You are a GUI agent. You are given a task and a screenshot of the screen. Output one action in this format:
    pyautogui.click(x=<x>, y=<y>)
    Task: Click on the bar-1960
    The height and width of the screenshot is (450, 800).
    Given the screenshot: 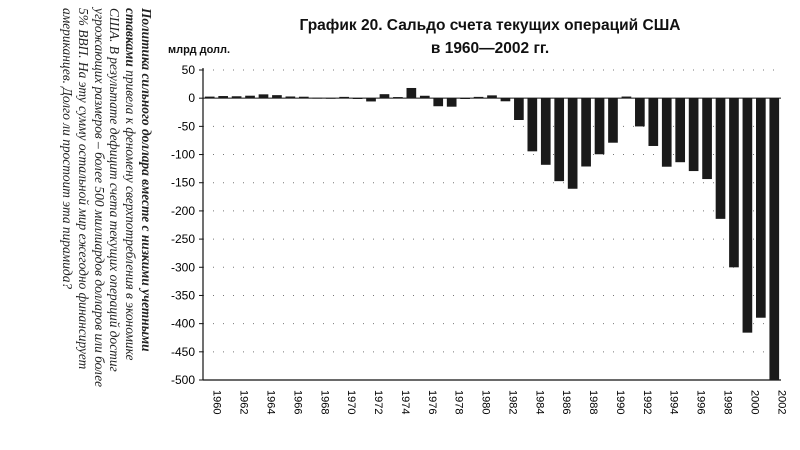 What is the action you would take?
    pyautogui.click(x=209, y=97)
    